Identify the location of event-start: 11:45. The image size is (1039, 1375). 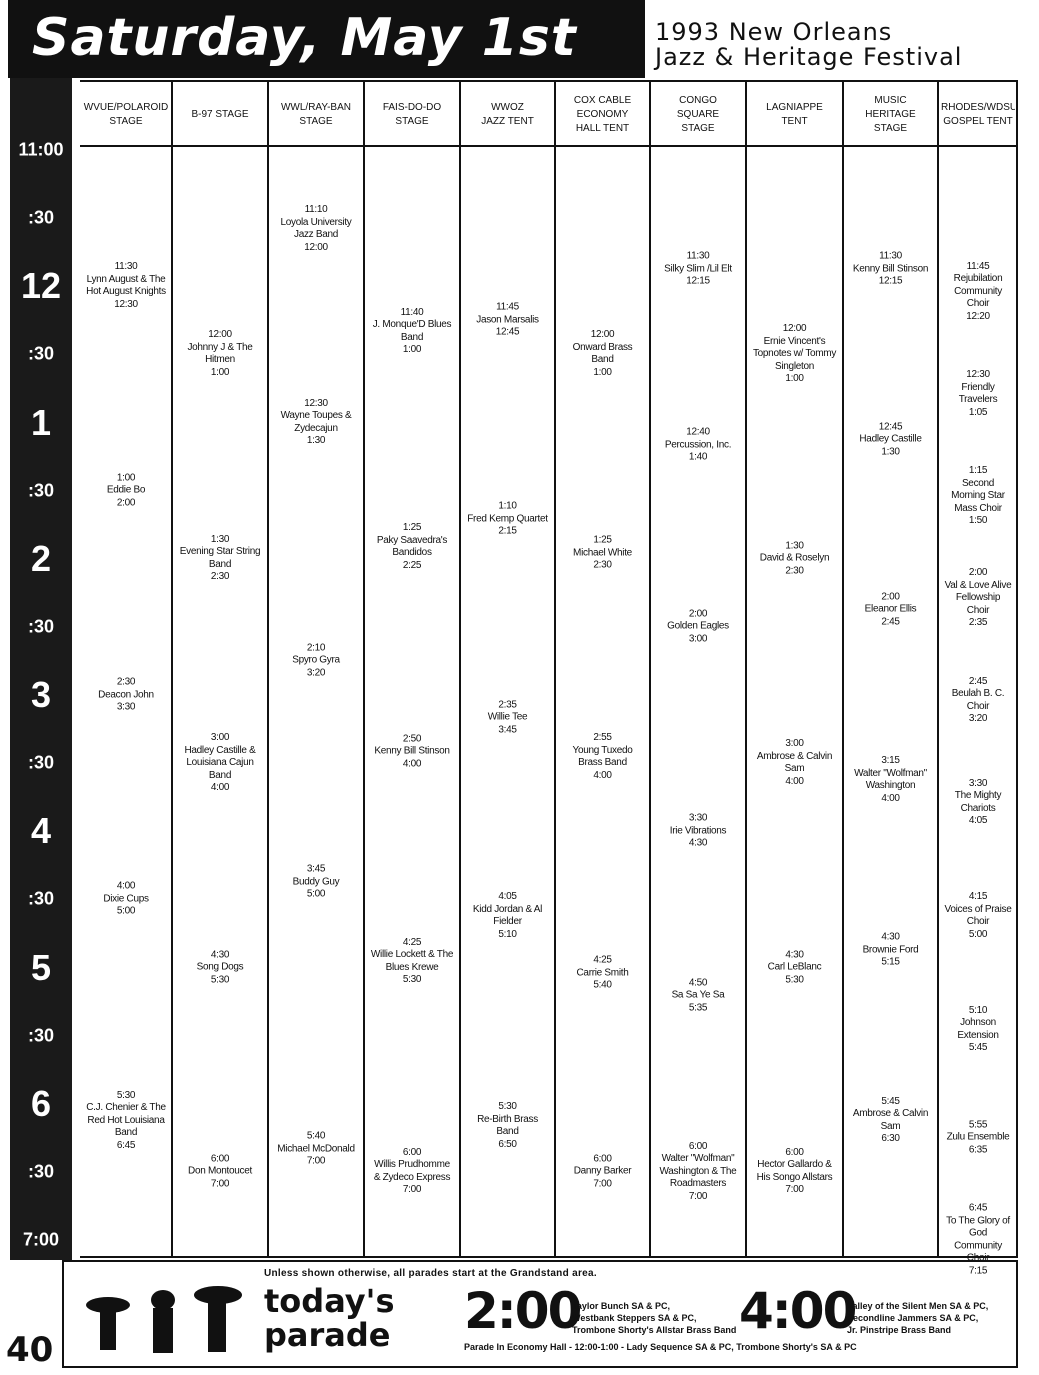
(507, 307).